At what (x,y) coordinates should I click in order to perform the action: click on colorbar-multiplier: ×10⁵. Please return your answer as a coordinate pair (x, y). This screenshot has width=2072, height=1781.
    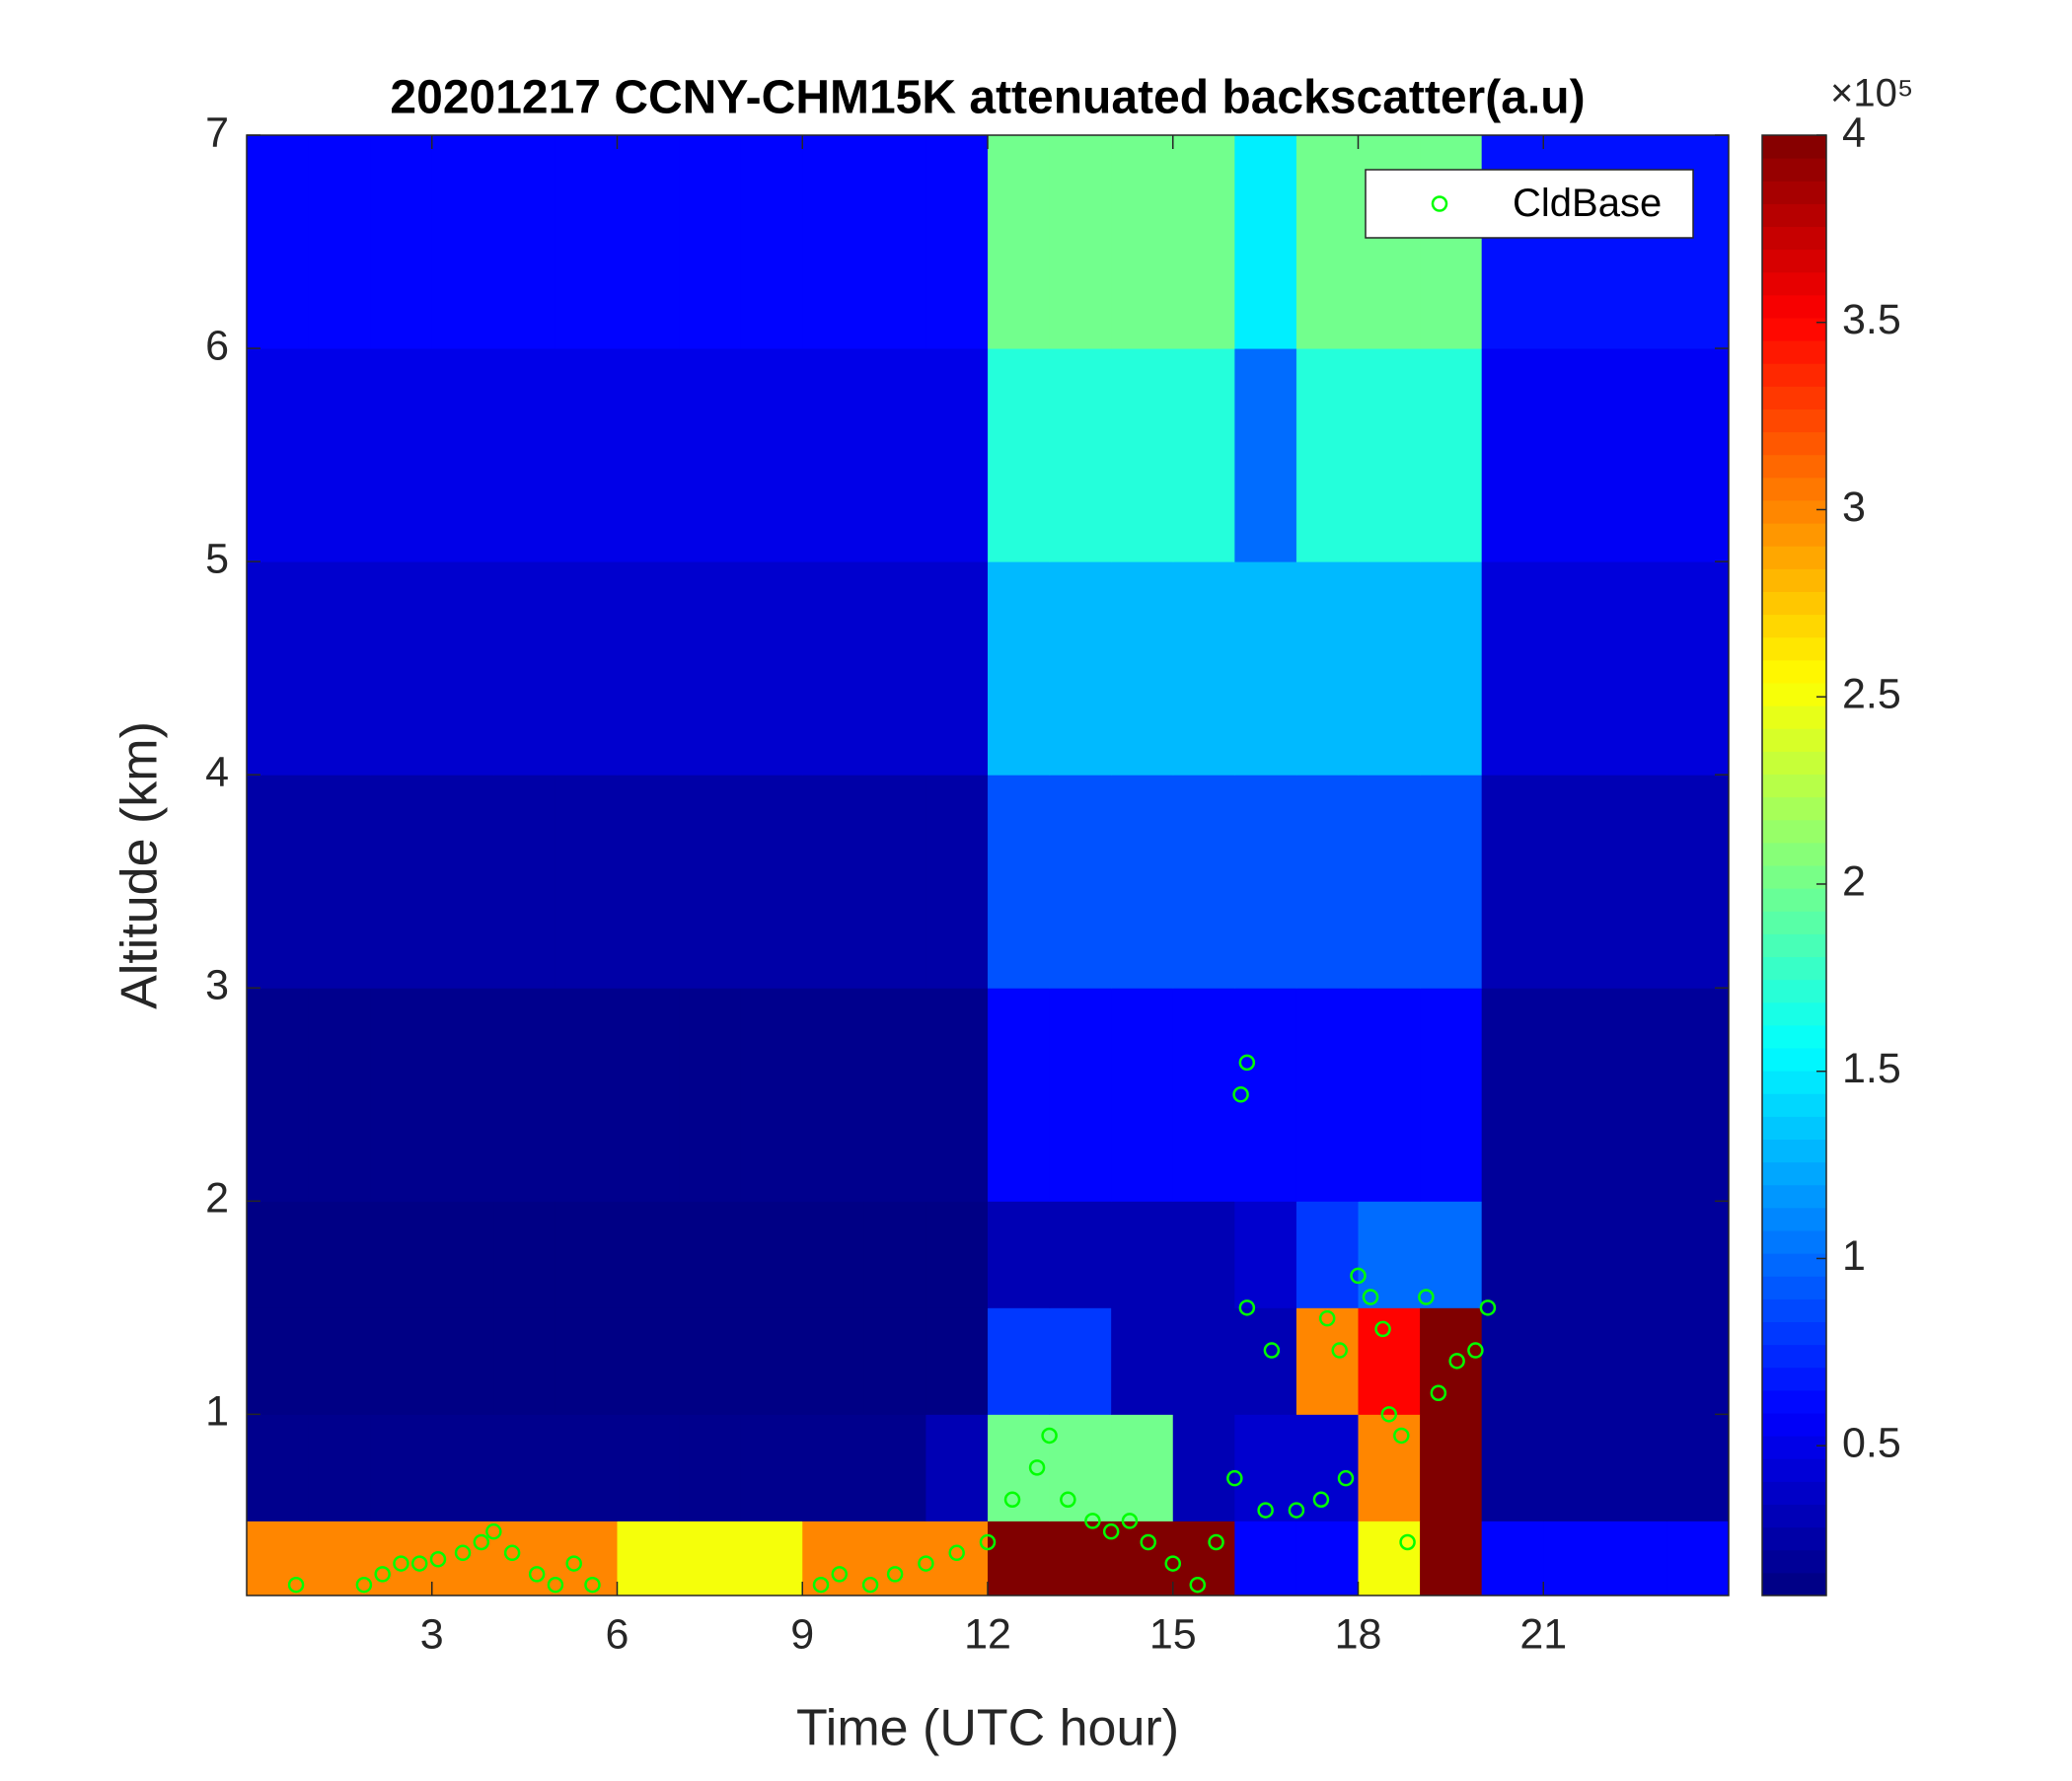
    Looking at the image, I should click on (1872, 93).